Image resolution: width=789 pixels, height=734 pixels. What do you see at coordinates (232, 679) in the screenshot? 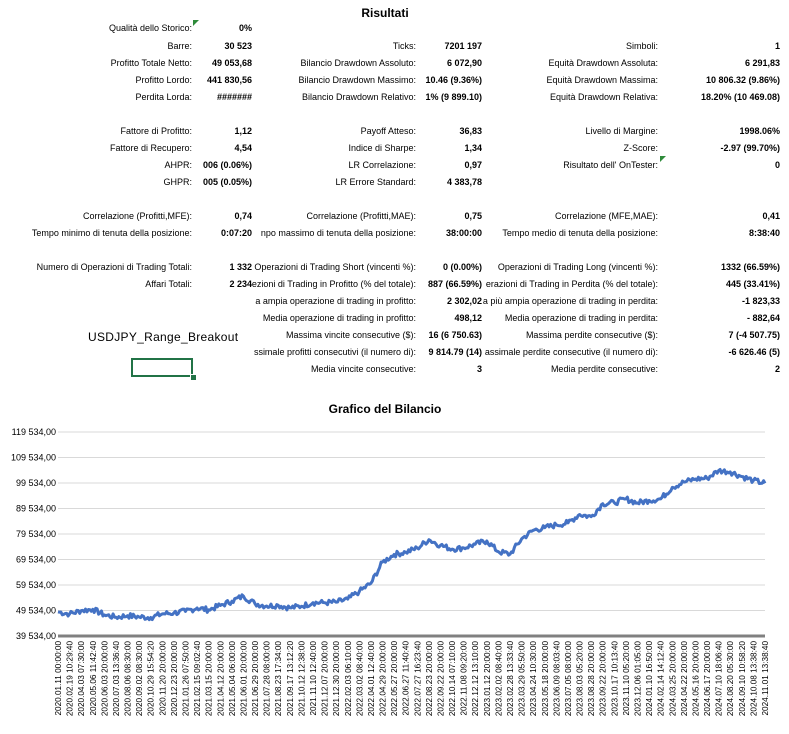
I see `x-tick-label: 2021.05.04 06:00:00` at bounding box center [232, 679].